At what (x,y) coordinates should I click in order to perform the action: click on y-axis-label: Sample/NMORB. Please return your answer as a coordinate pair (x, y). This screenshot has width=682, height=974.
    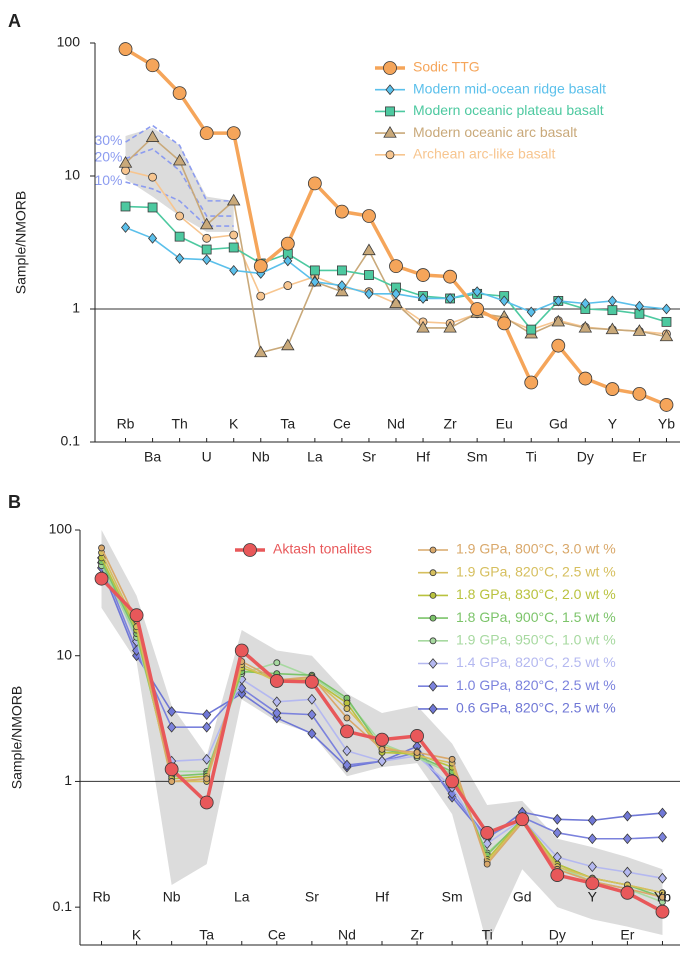
    Looking at the image, I should click on (17, 737).